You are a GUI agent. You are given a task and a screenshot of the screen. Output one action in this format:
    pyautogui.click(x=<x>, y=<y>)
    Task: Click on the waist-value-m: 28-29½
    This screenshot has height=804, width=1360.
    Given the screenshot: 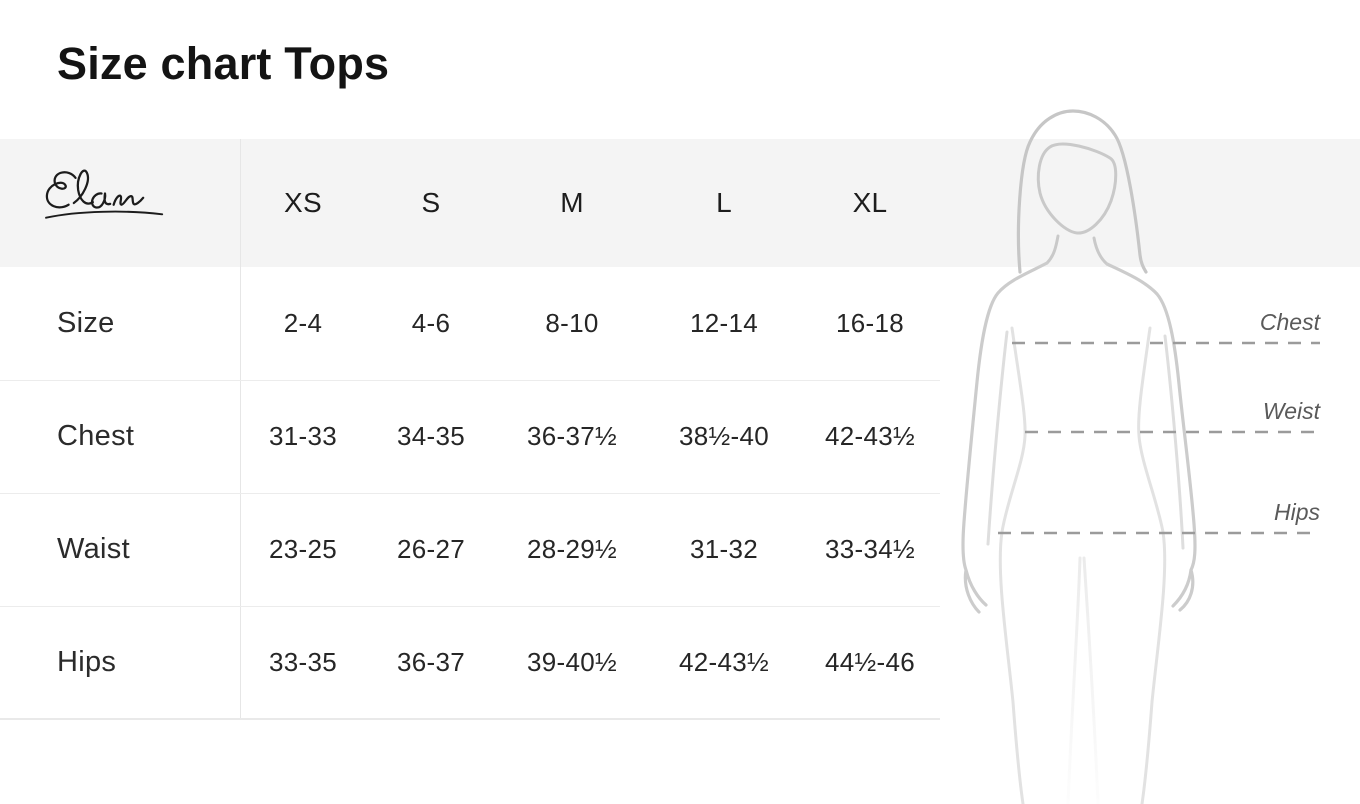 What is the action you would take?
    pyautogui.click(x=572, y=549)
    